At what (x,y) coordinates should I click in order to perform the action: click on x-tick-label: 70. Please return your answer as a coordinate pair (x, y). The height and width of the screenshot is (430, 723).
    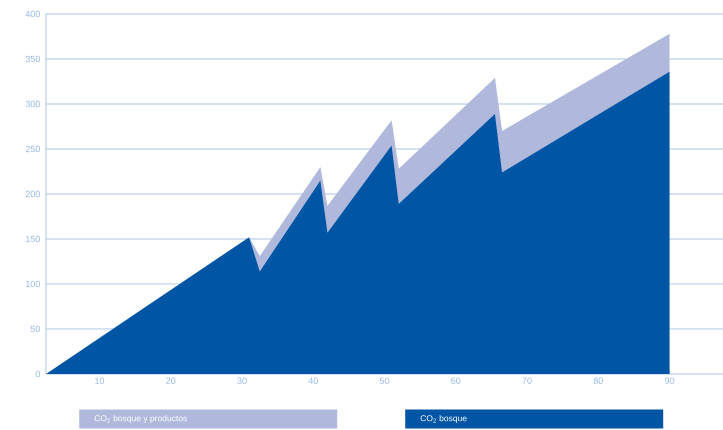
    Looking at the image, I should click on (527, 381).